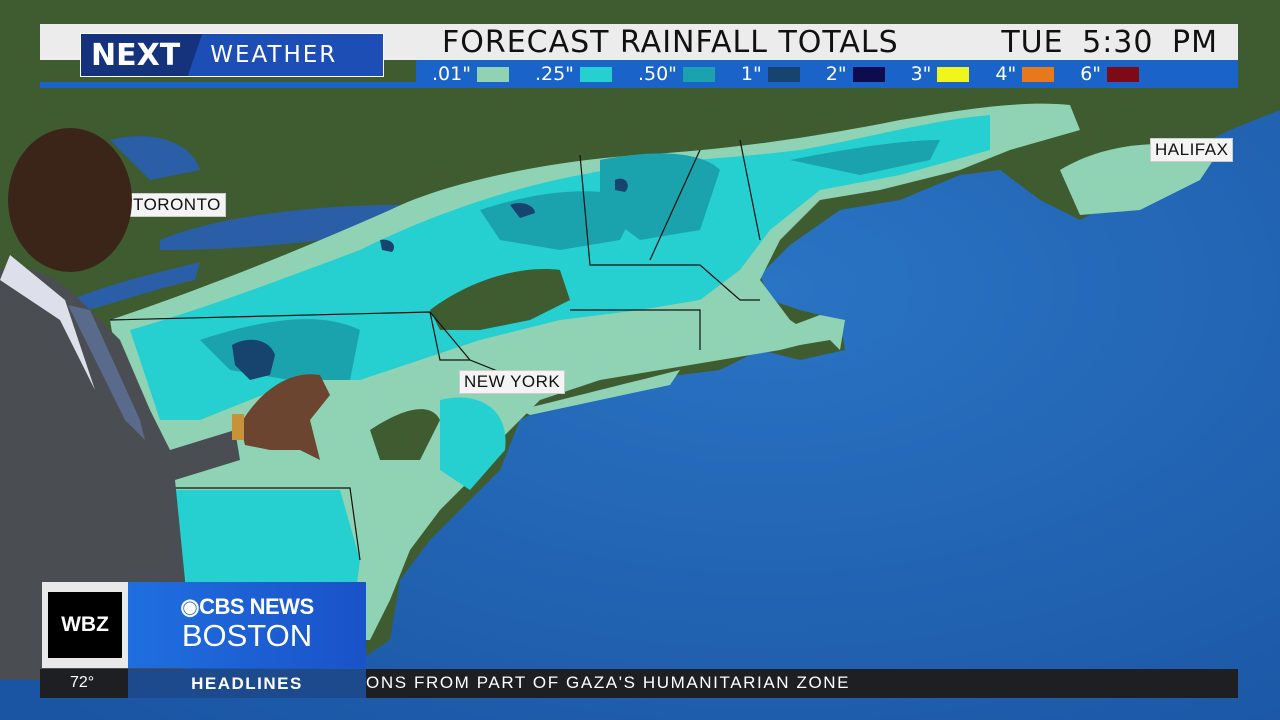 This screenshot has height=720, width=1280. I want to click on legend-item: 4", so click(1025, 74).